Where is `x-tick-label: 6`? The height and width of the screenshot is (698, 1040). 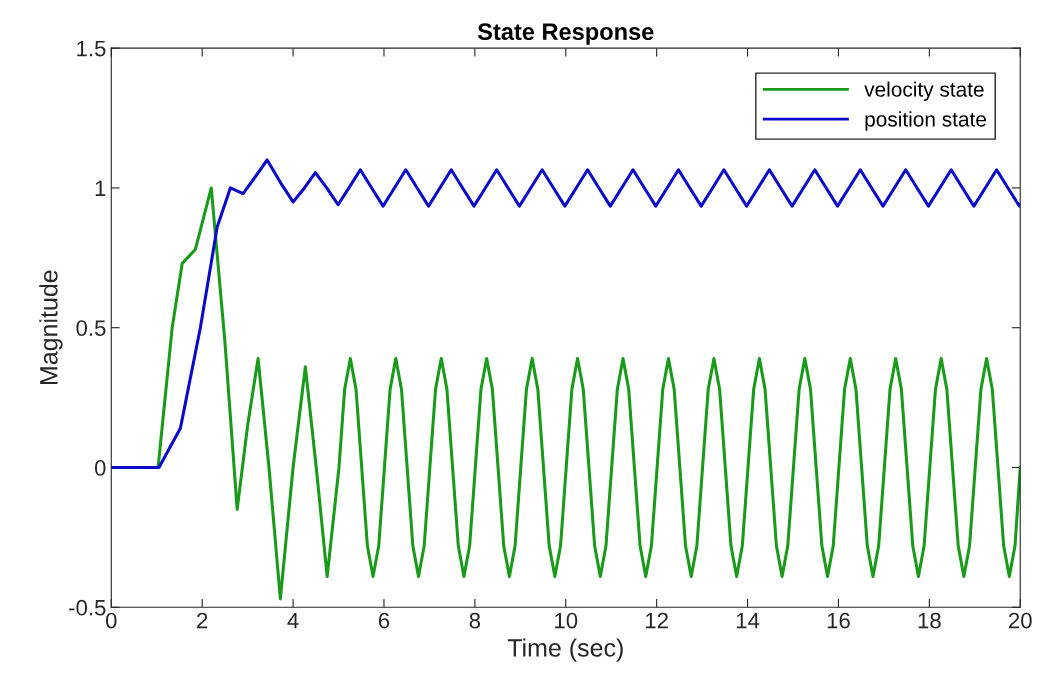
x-tick-label: 6 is located at coordinates (384, 620).